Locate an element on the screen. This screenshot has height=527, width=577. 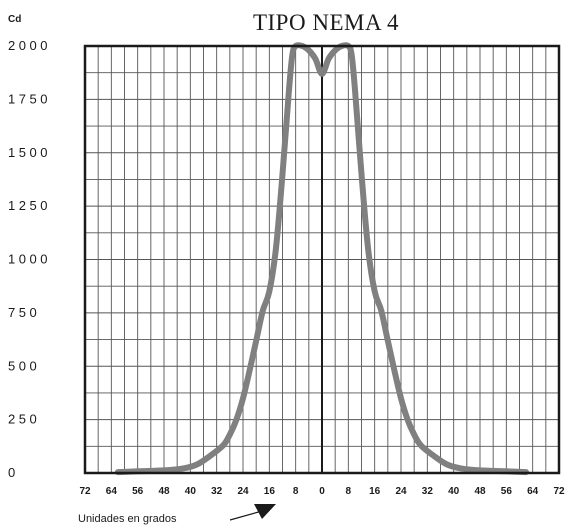
x-tick-labels: 72 64 56 48 40 32 24 16 8 0 8 16 24 32 40 48 56 64 72 is located at coordinates (322, 491).